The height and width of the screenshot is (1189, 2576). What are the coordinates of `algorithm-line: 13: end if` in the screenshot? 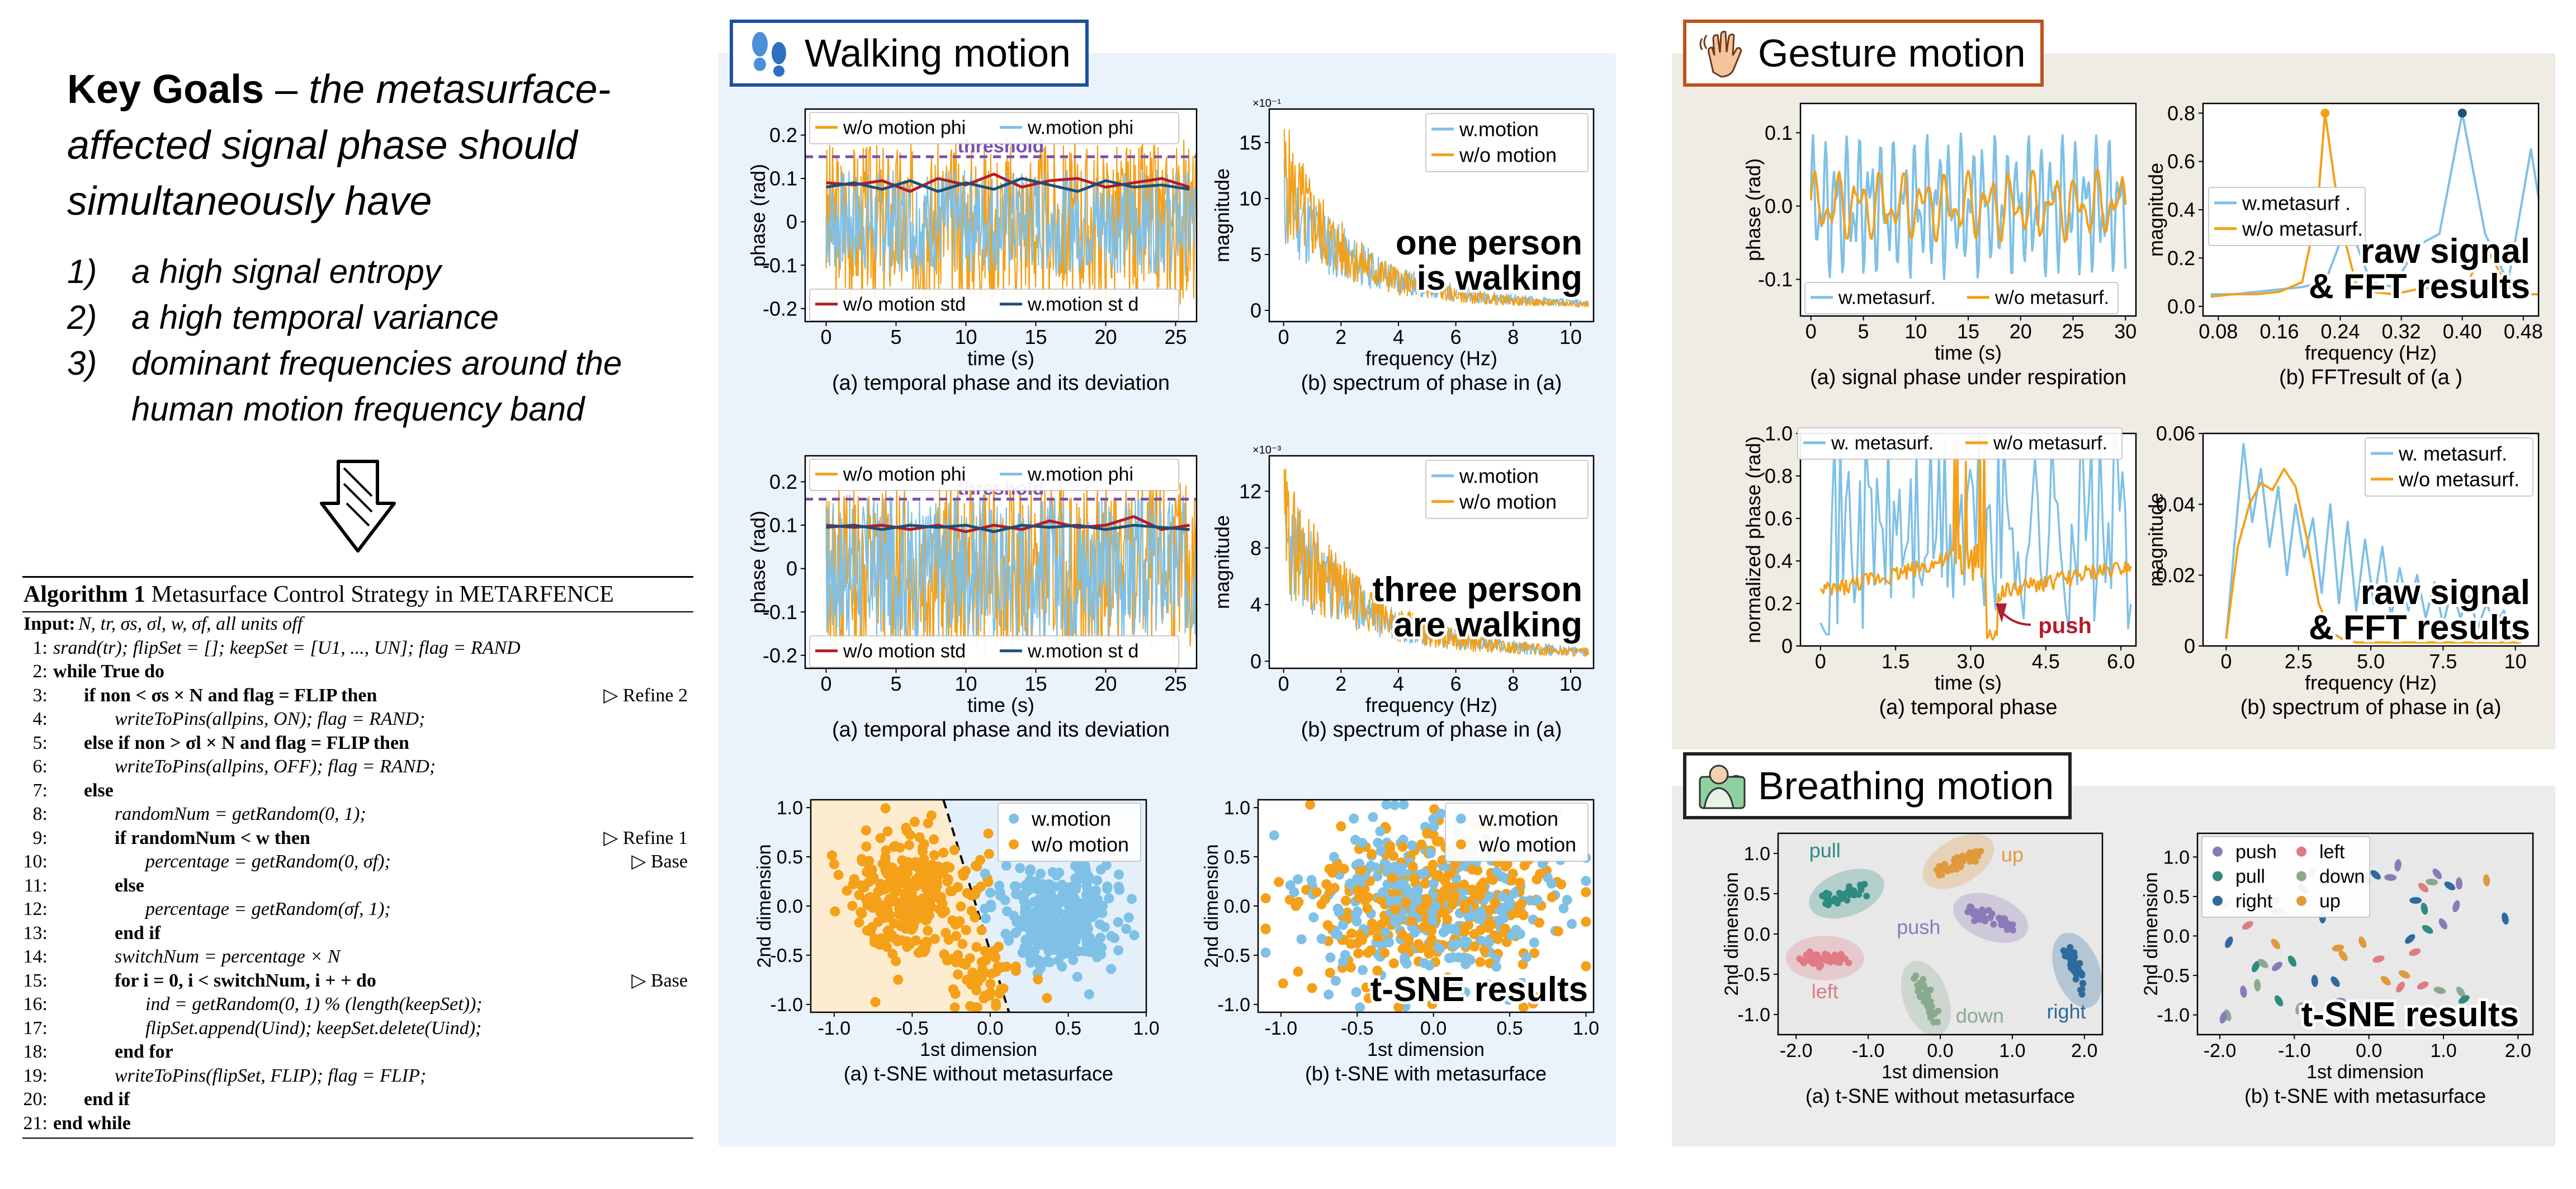 It's located at (92, 932).